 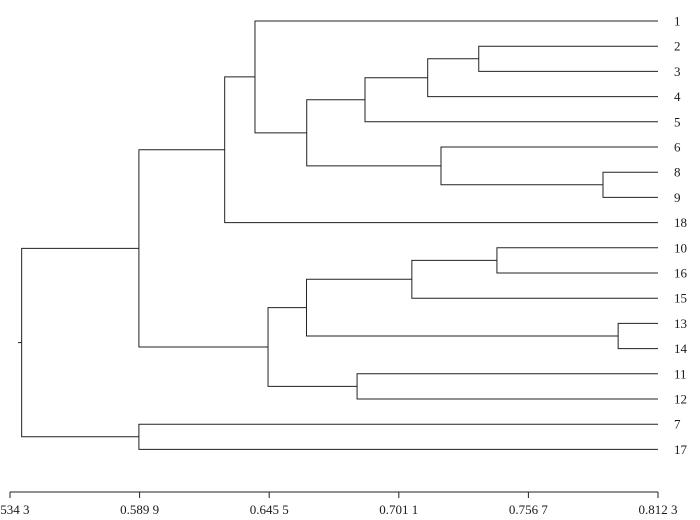 I want to click on merge-m3, so click(x=637, y=336).